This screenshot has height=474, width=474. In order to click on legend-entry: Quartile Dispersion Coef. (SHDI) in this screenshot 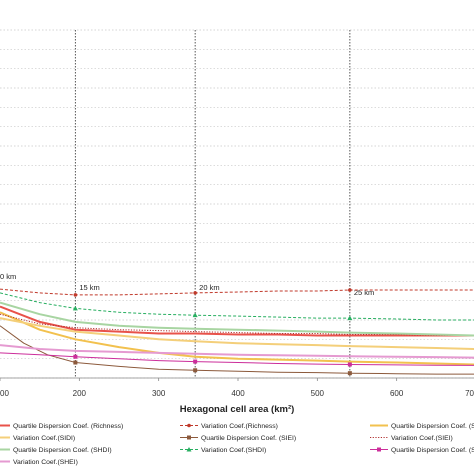, I will do `click(62, 450)`.